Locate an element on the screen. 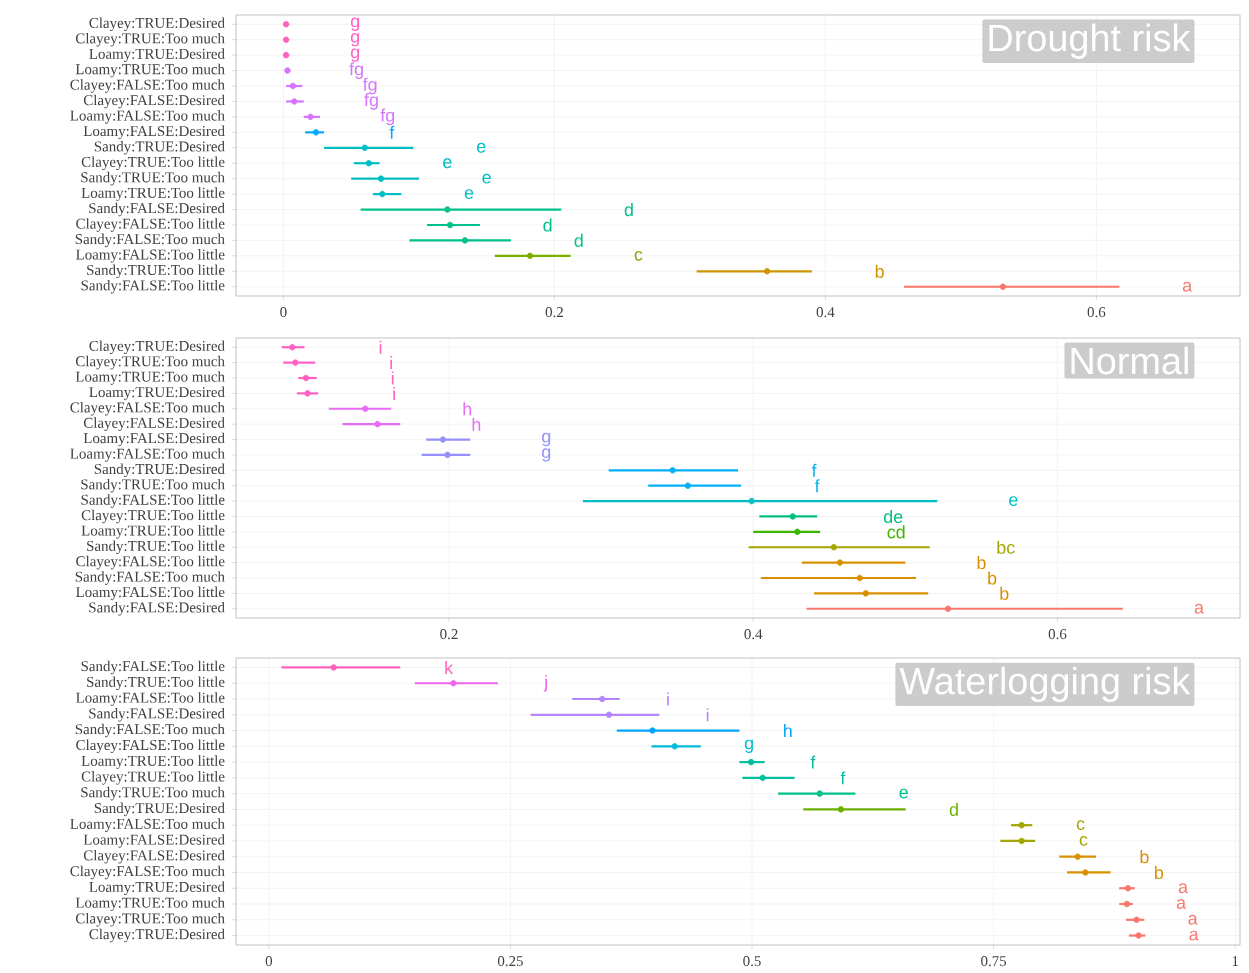  annotation: f is located at coordinates (817, 486).